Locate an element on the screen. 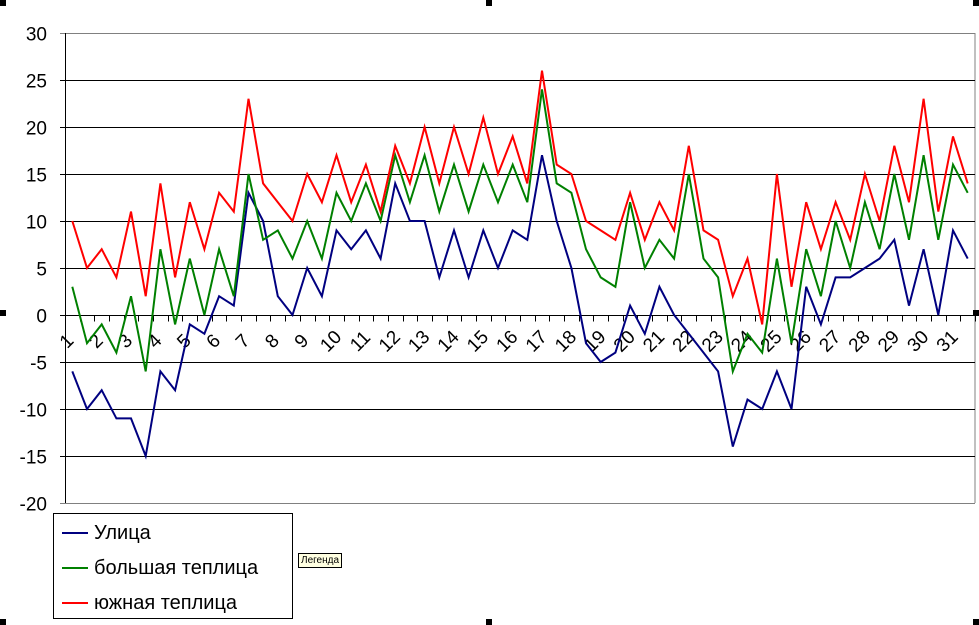  legend-label: Улица is located at coordinates (122, 532).